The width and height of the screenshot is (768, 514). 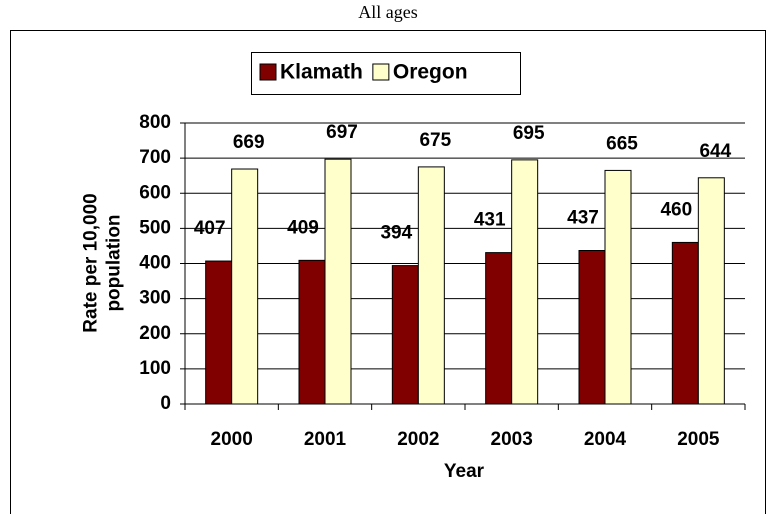 I want to click on y-axis-label: Rate per 10,000population, so click(x=103, y=262).